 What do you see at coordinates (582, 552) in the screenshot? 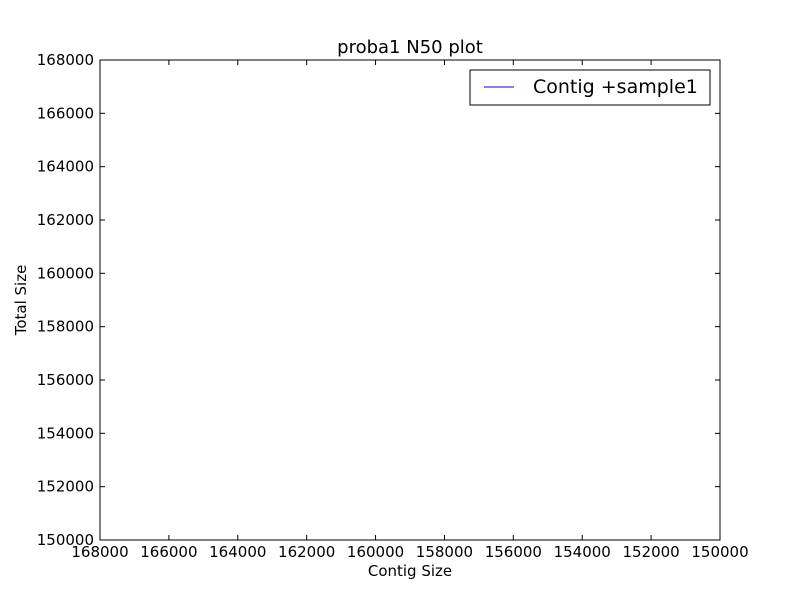
I see `x-tick-label: 154000` at bounding box center [582, 552].